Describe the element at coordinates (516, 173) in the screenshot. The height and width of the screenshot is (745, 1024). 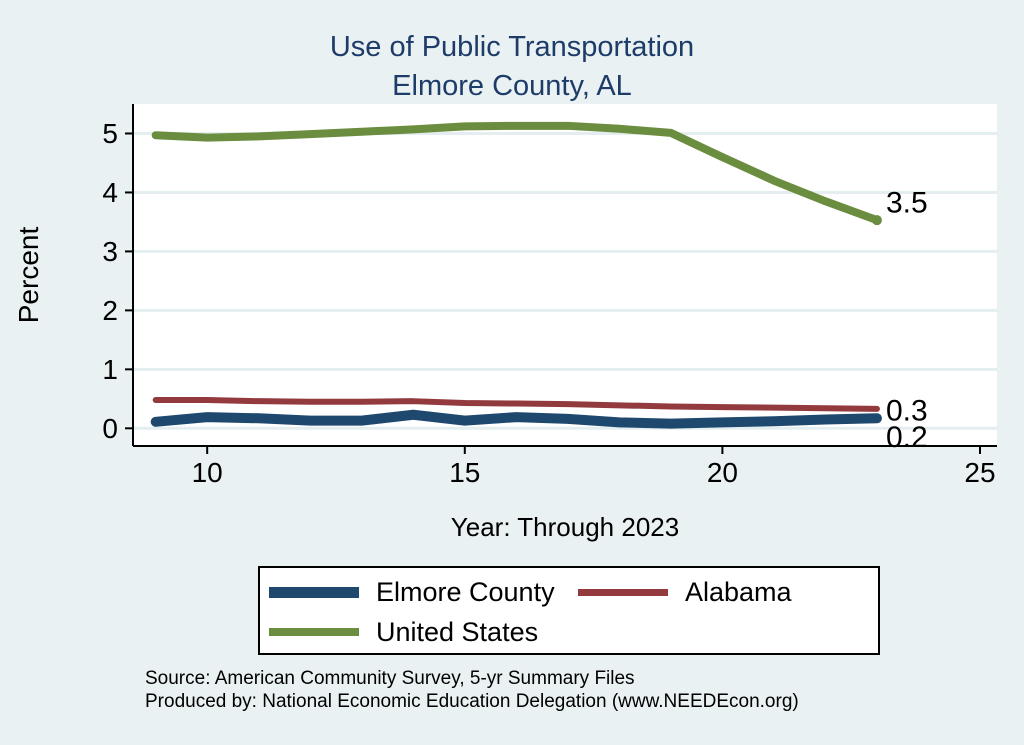
I see `series-line-united-states` at that location.